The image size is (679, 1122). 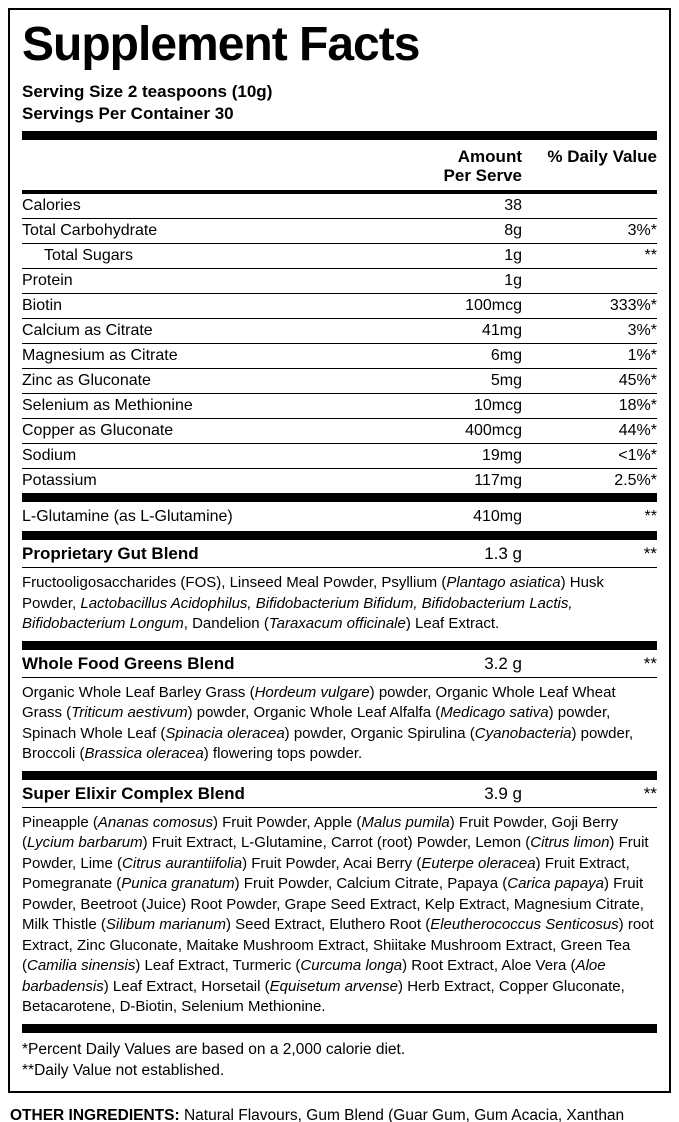 I want to click on nutrient-row: Total Carbohydrate 8g 3%*, so click(x=339, y=230).